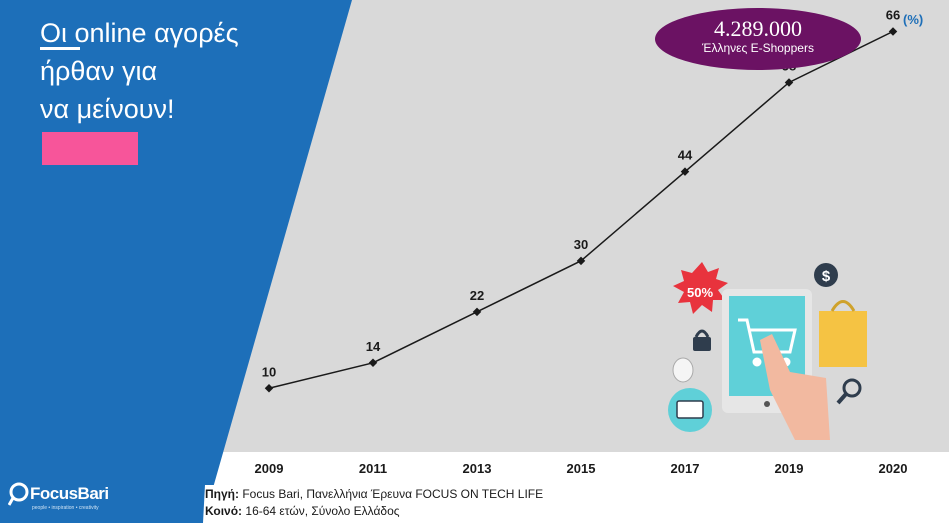  Describe the element at coordinates (99, 71) in the screenshot. I see `panel-title-line-2: ήρθαν για` at that location.